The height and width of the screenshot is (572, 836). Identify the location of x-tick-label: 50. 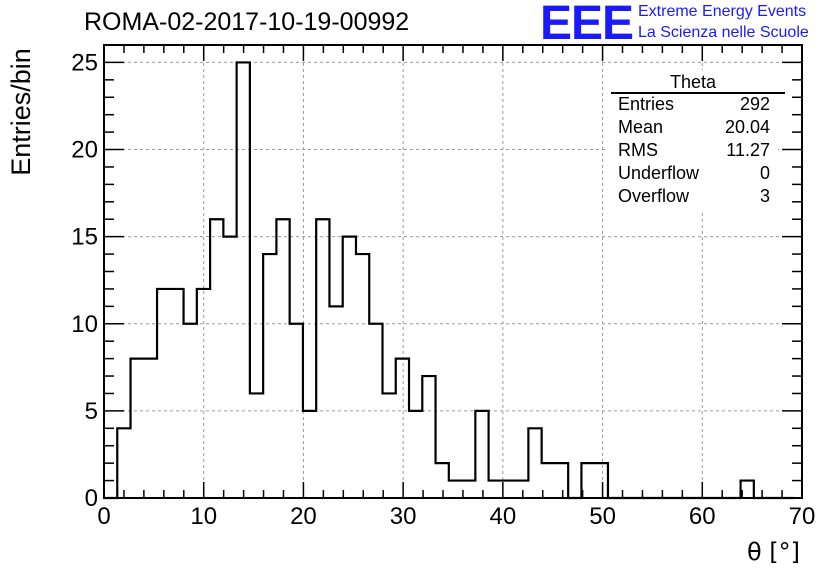
(602, 516).